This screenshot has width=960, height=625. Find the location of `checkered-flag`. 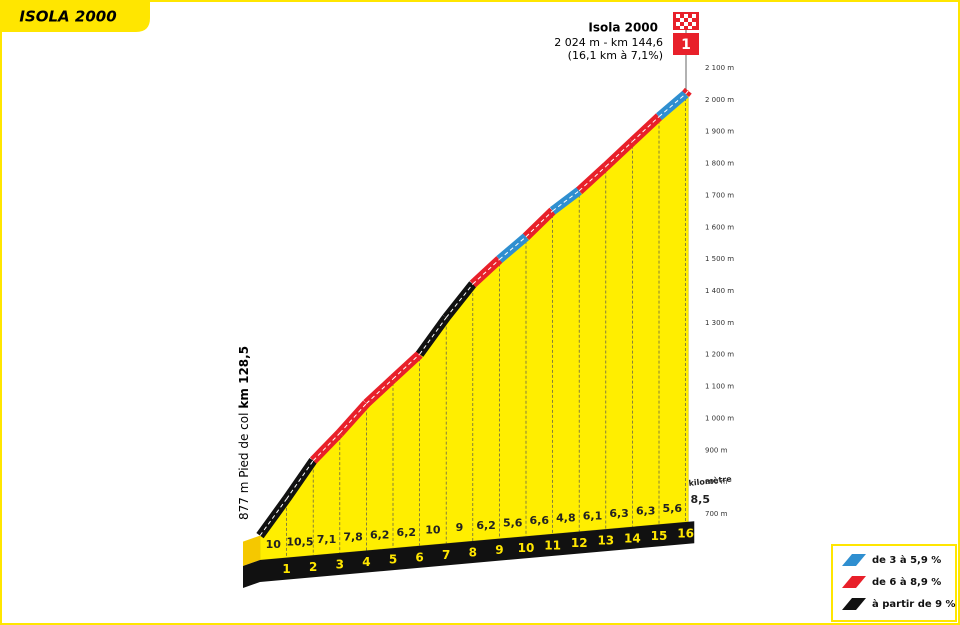

checkered-flag is located at coordinates (686, 21).